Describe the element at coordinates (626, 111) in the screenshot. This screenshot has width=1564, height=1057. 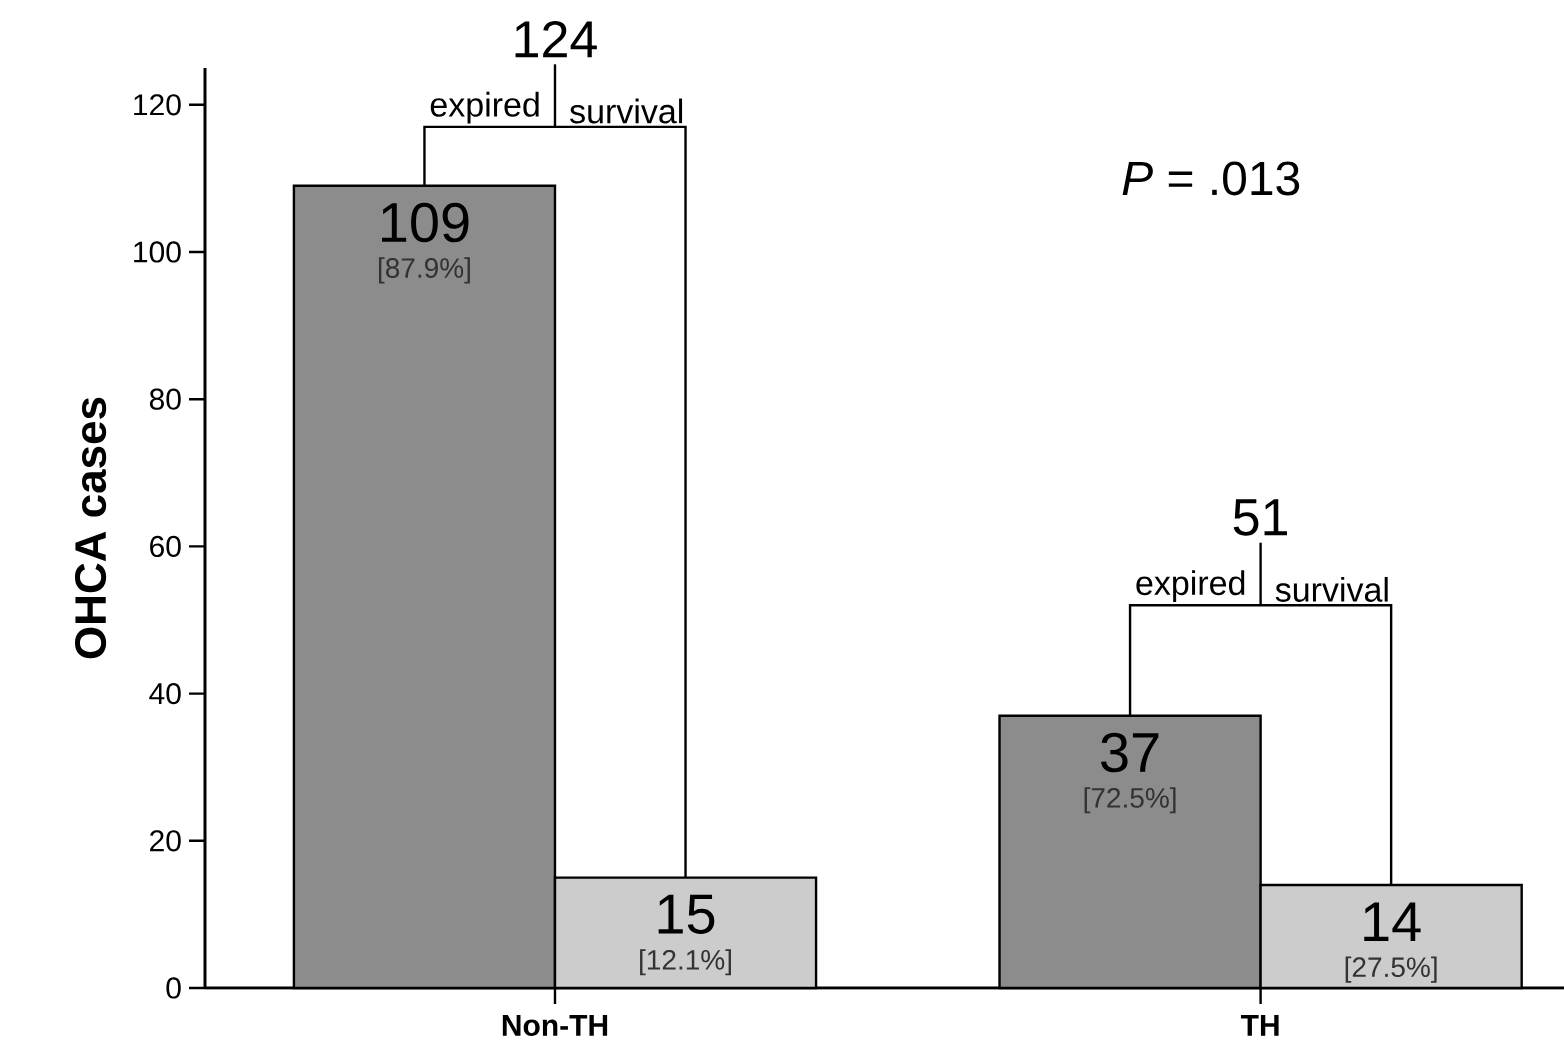
I see `text: survival` at that location.